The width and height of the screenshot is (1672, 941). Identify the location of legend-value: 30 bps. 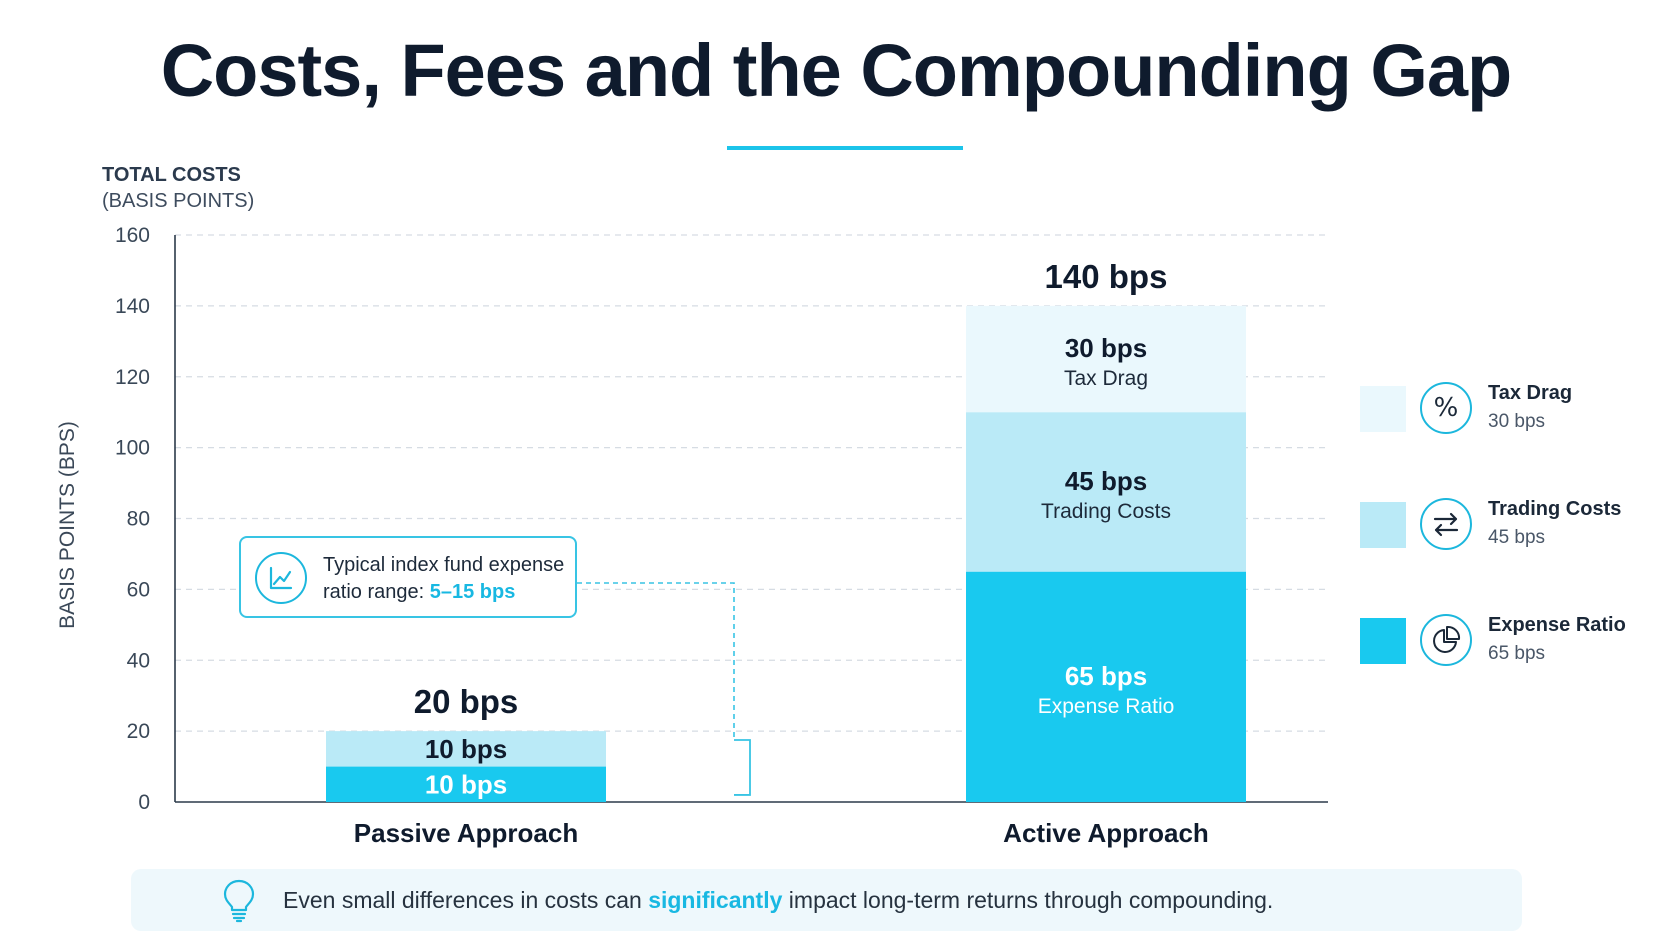
(1517, 421).